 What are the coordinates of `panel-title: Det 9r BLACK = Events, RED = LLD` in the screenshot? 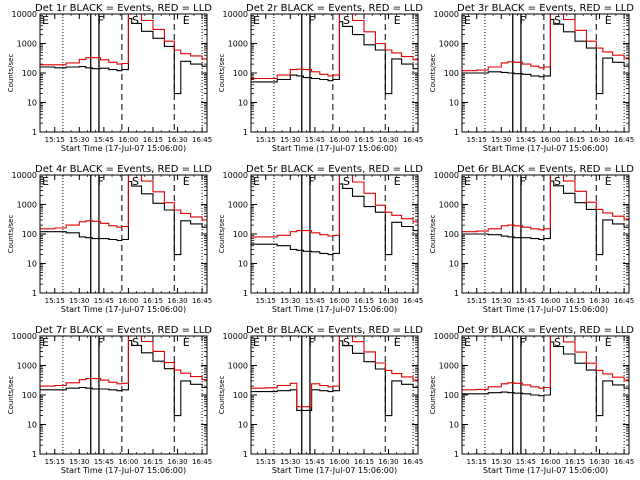 It's located at (545, 330).